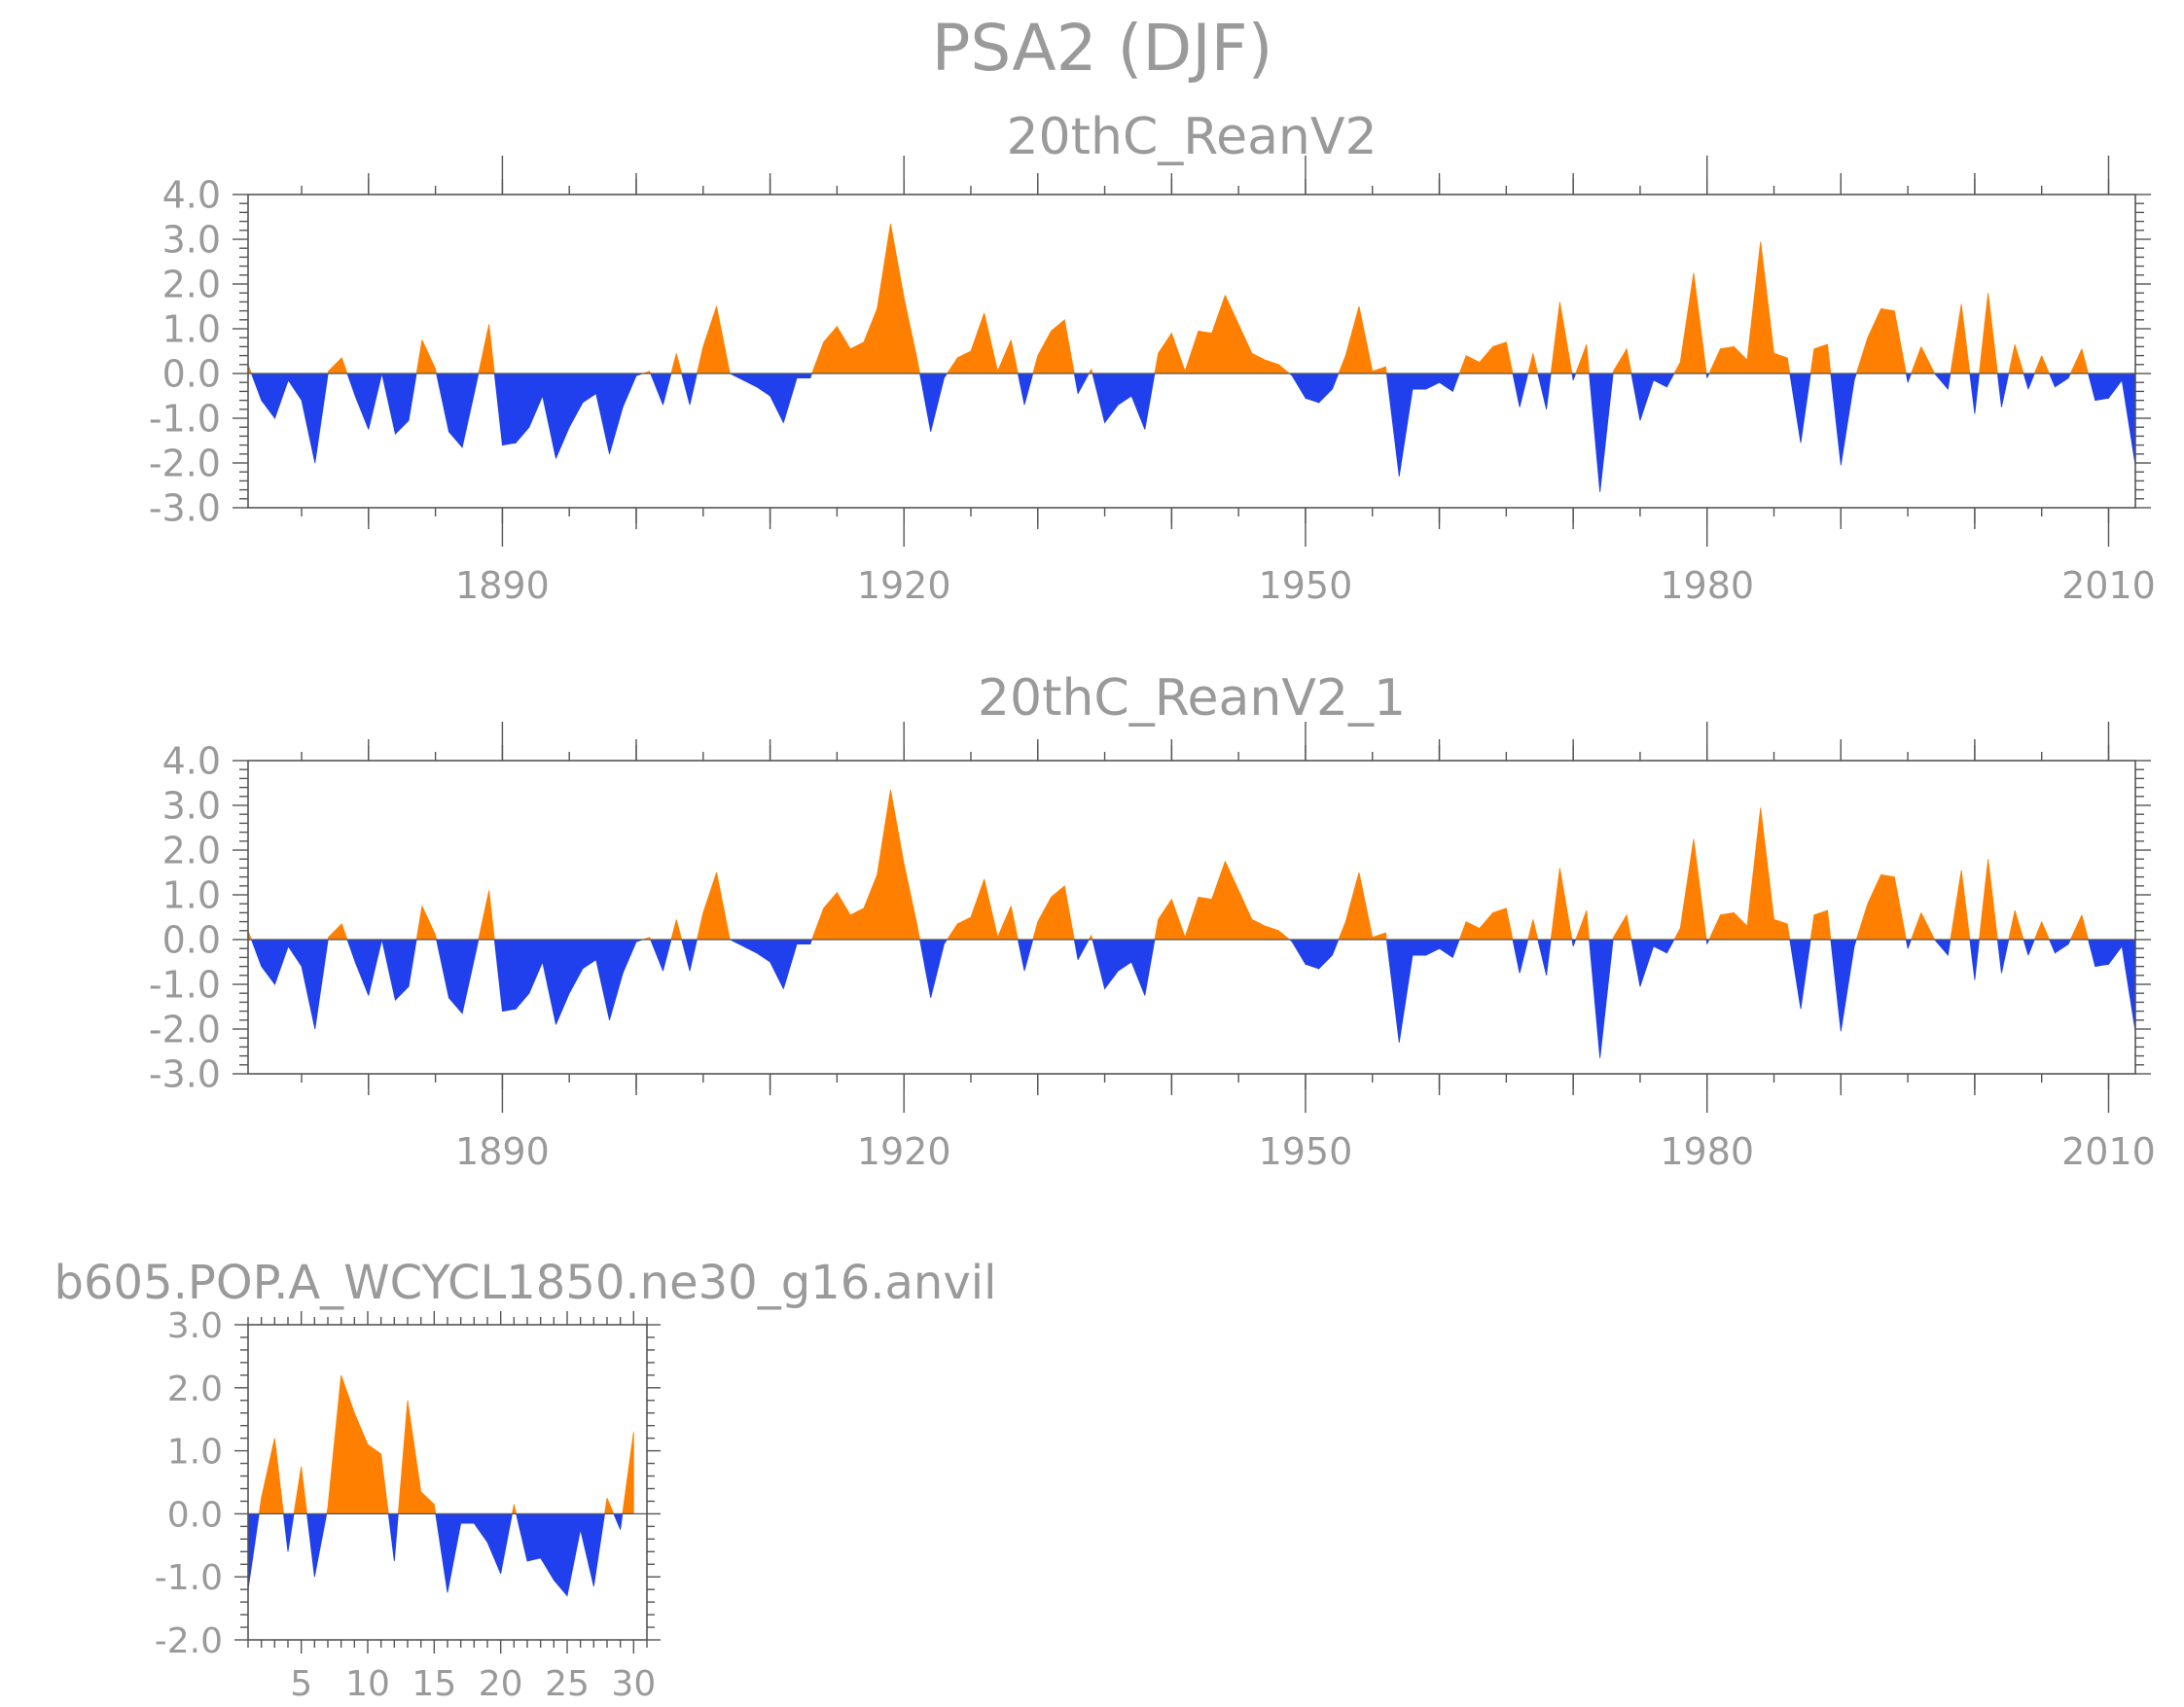  I want to click on x-tick-label: 20, so click(501, 1684).